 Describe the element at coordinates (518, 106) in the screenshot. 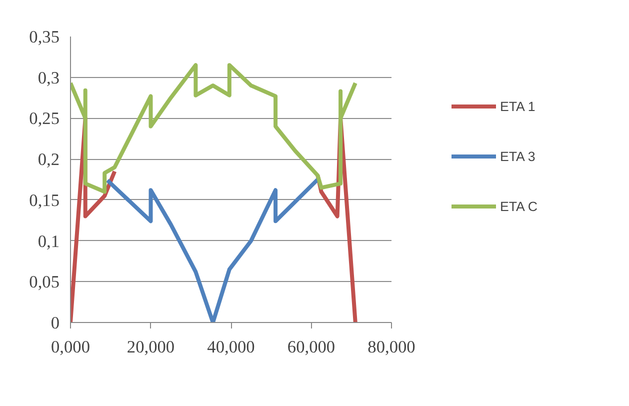

I see `legend-label: ETA 1` at that location.